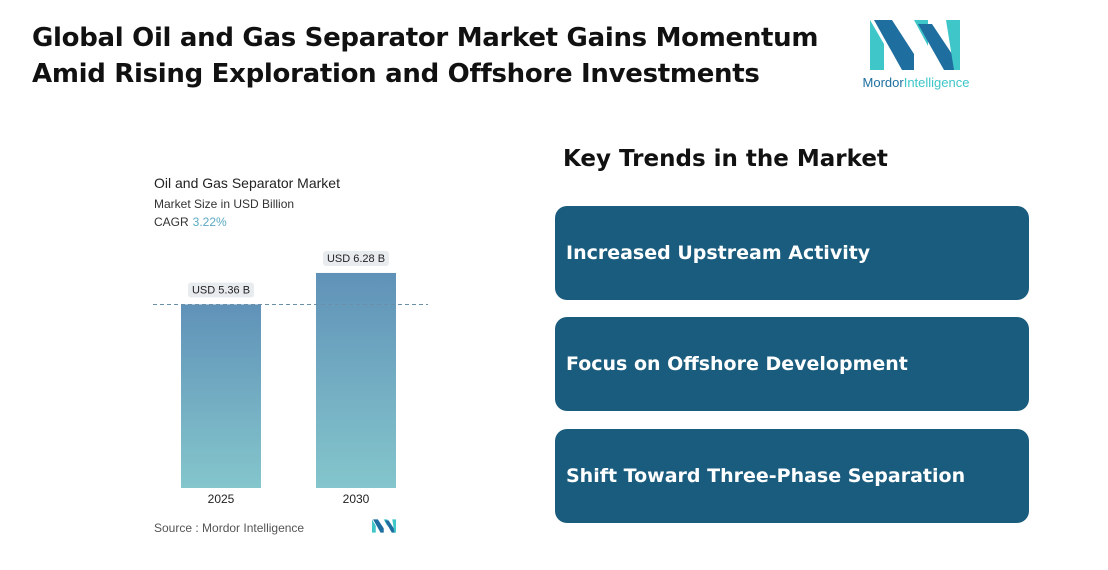  I want to click on source-logo-icon, so click(384, 526).